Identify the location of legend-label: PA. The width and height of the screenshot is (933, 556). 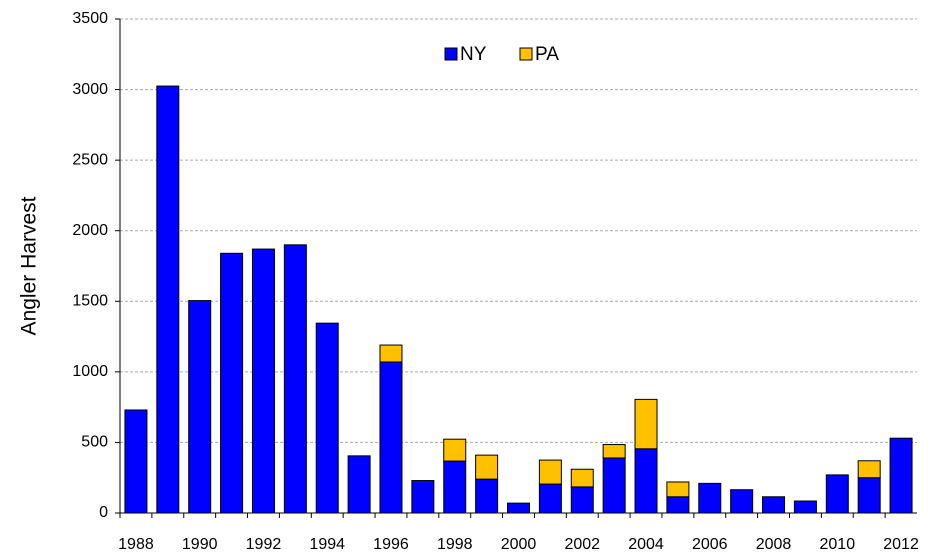
(547, 54).